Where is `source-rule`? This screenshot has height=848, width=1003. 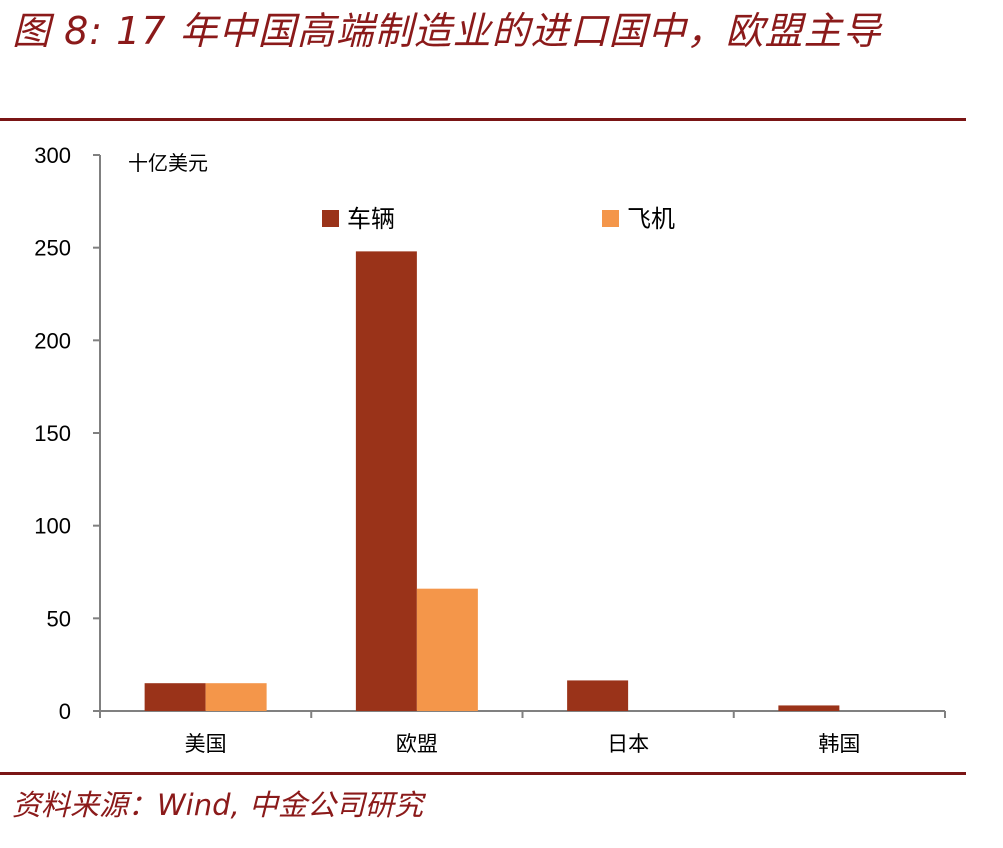
source-rule is located at coordinates (483, 773).